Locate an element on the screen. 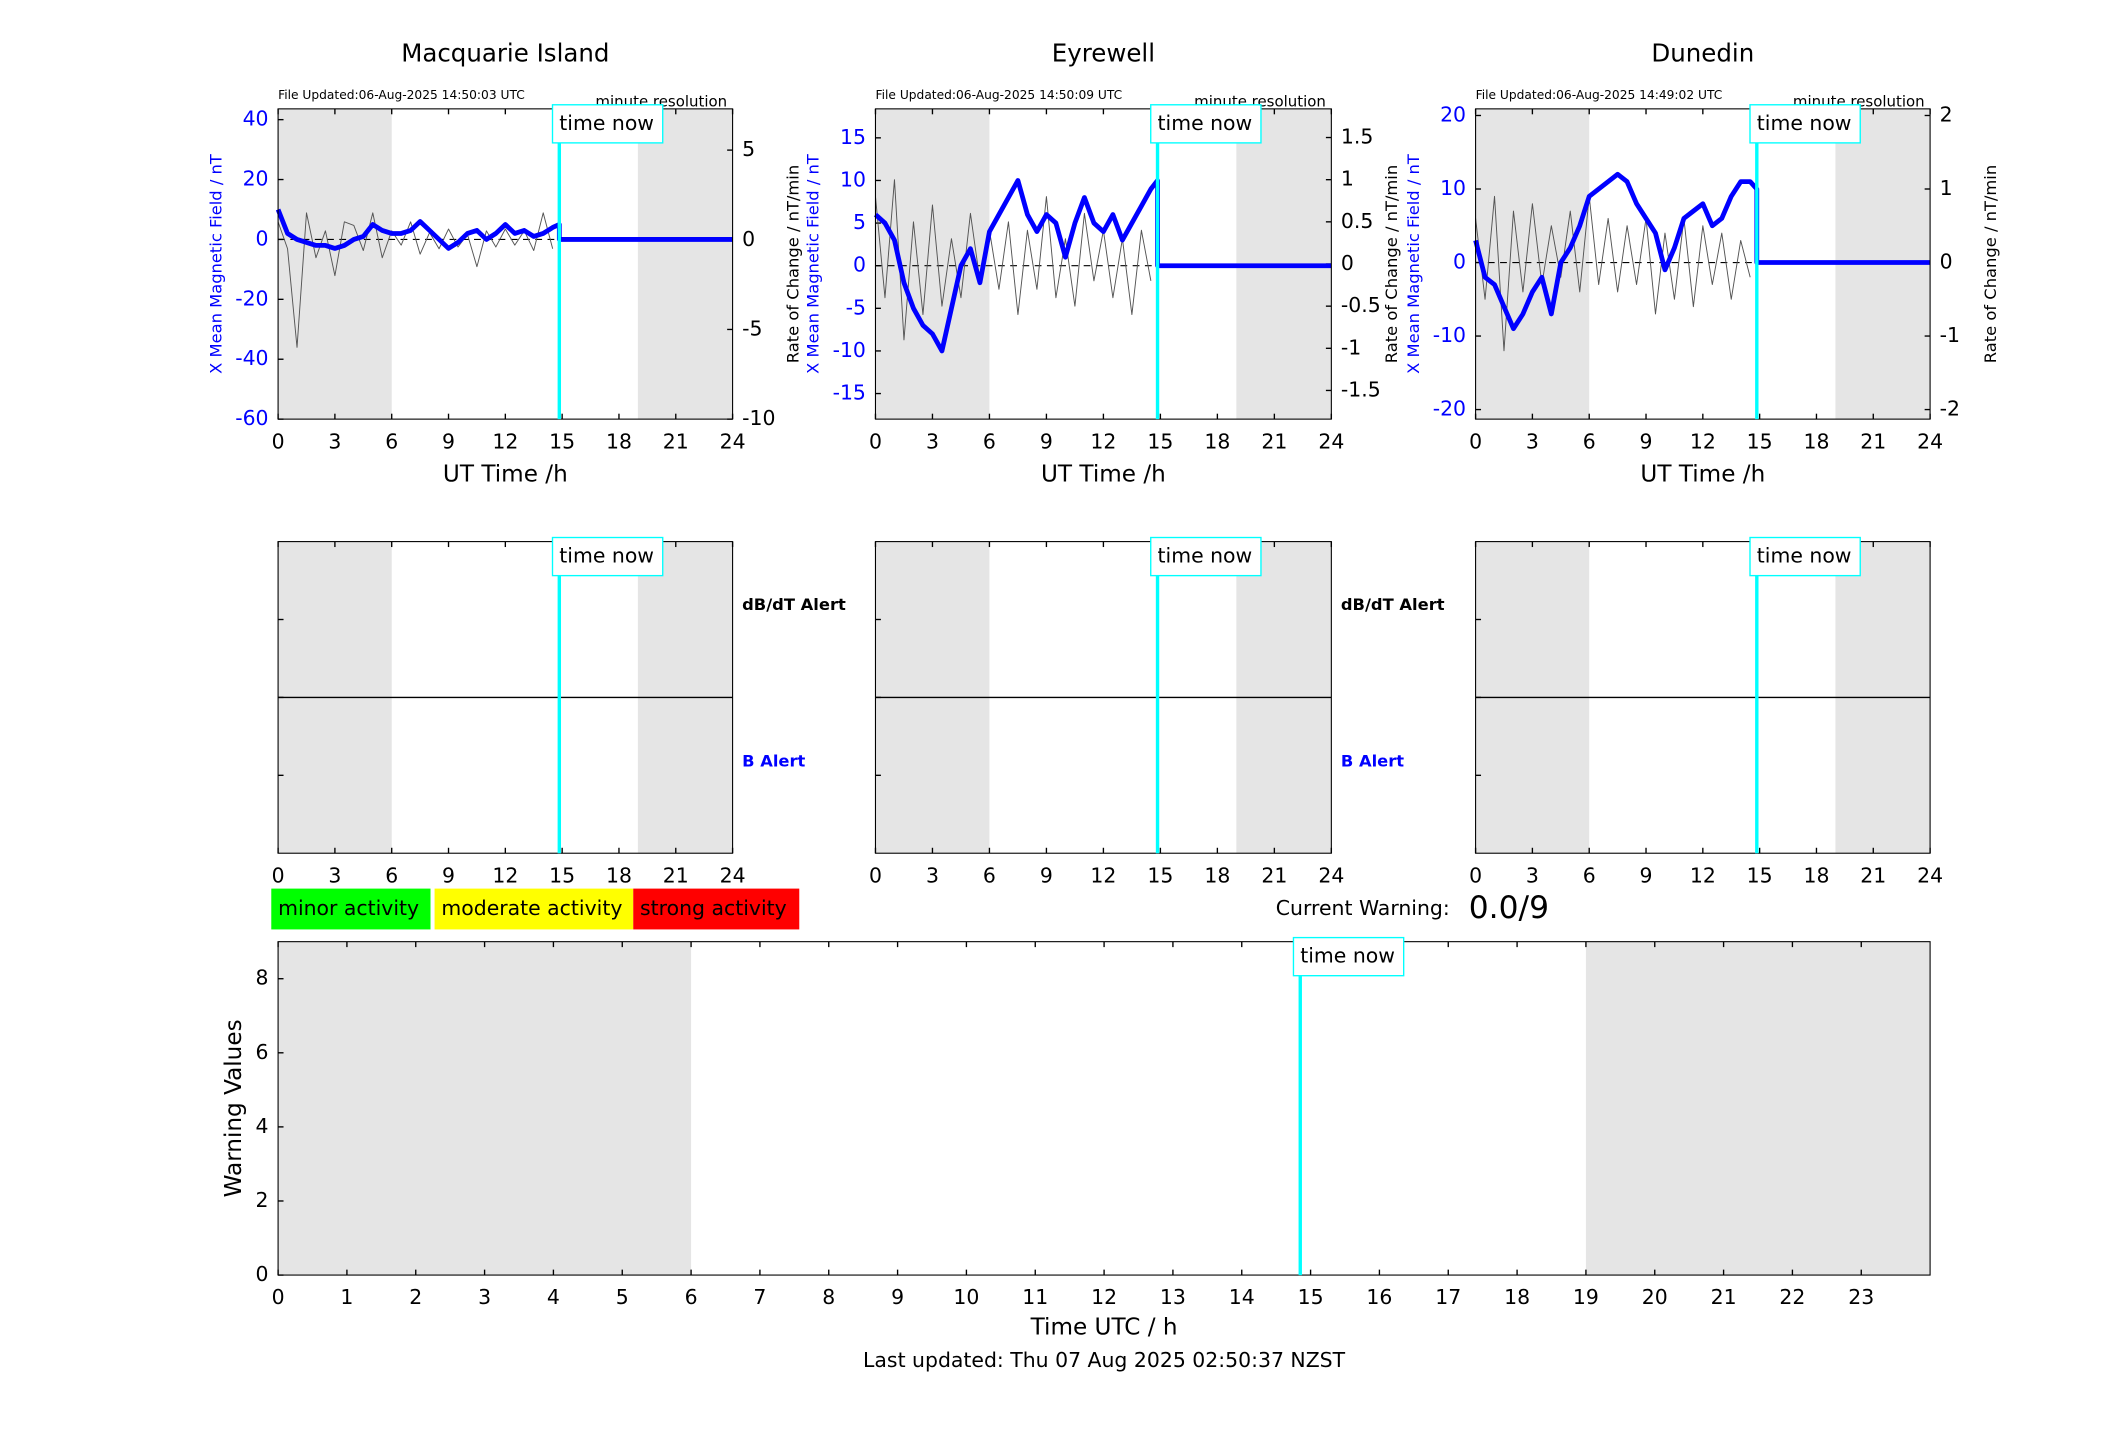 This screenshot has height=1437, width=2117. y2-tick-label: 0.5 is located at coordinates (1357, 221).